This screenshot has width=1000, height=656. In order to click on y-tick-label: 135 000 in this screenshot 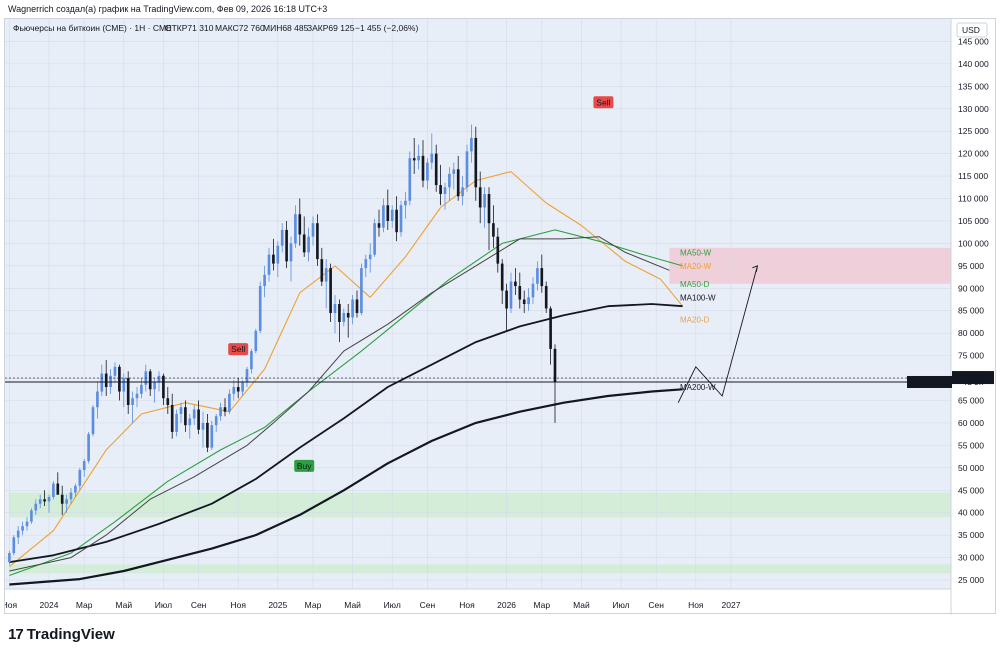, I will do `click(973, 86)`.